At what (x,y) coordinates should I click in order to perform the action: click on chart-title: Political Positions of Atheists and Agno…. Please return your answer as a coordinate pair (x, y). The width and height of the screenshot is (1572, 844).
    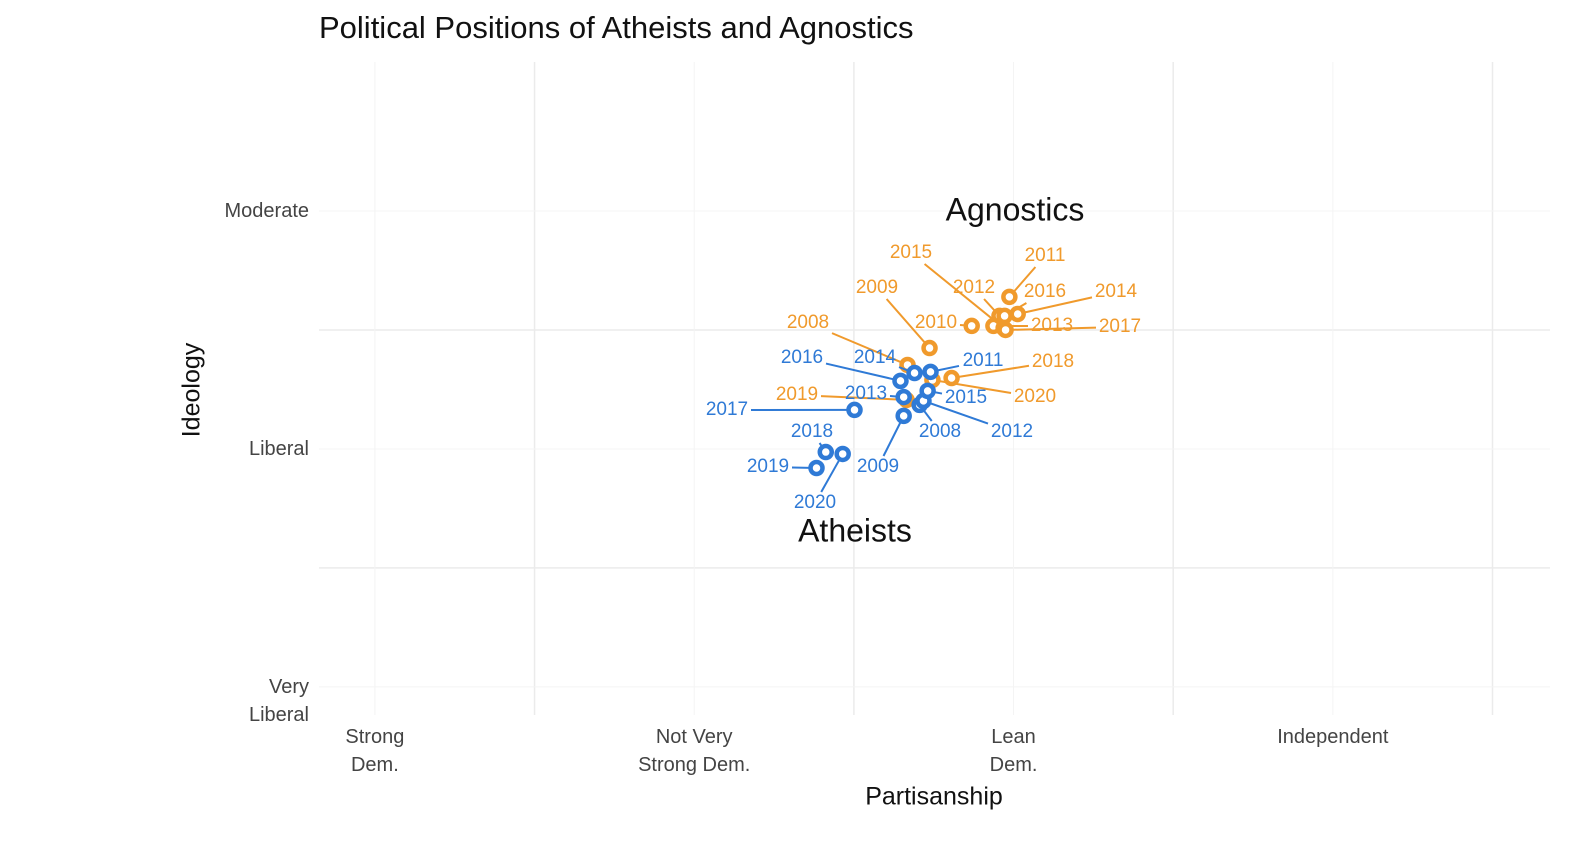
    Looking at the image, I should click on (616, 27).